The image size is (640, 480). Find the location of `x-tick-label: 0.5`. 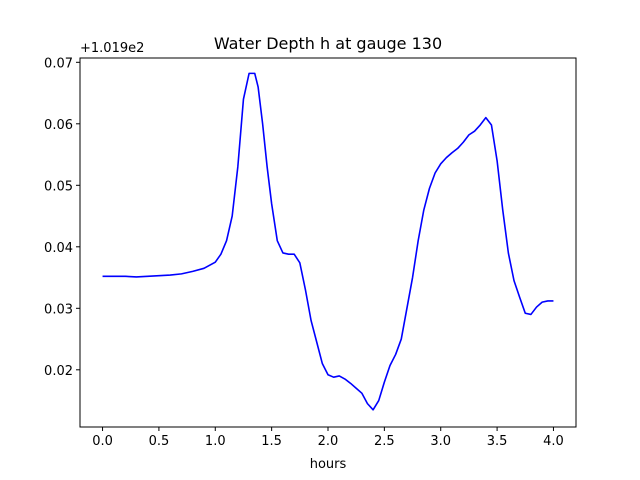

x-tick-label: 0.5 is located at coordinates (159, 441).